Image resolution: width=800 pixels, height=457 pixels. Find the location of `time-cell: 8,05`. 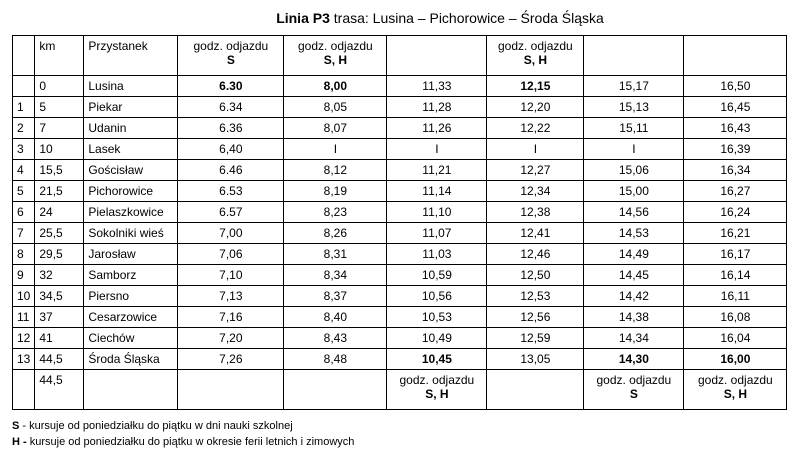

time-cell: 8,05 is located at coordinates (335, 107).